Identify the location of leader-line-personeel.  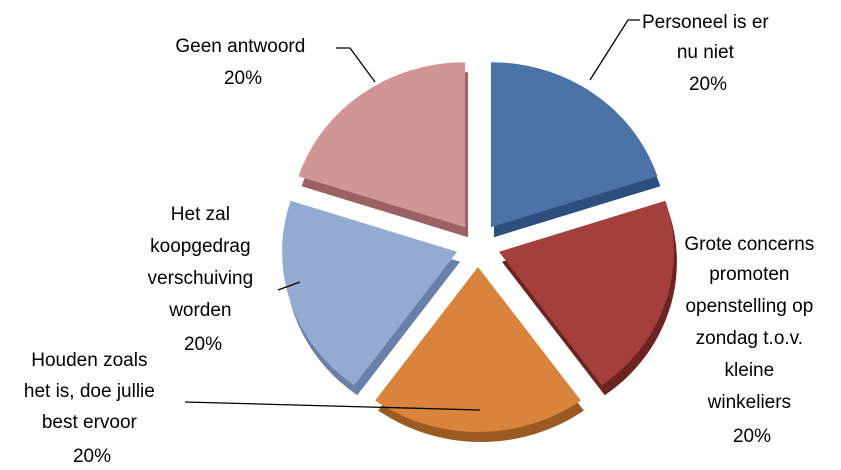
(614, 50).